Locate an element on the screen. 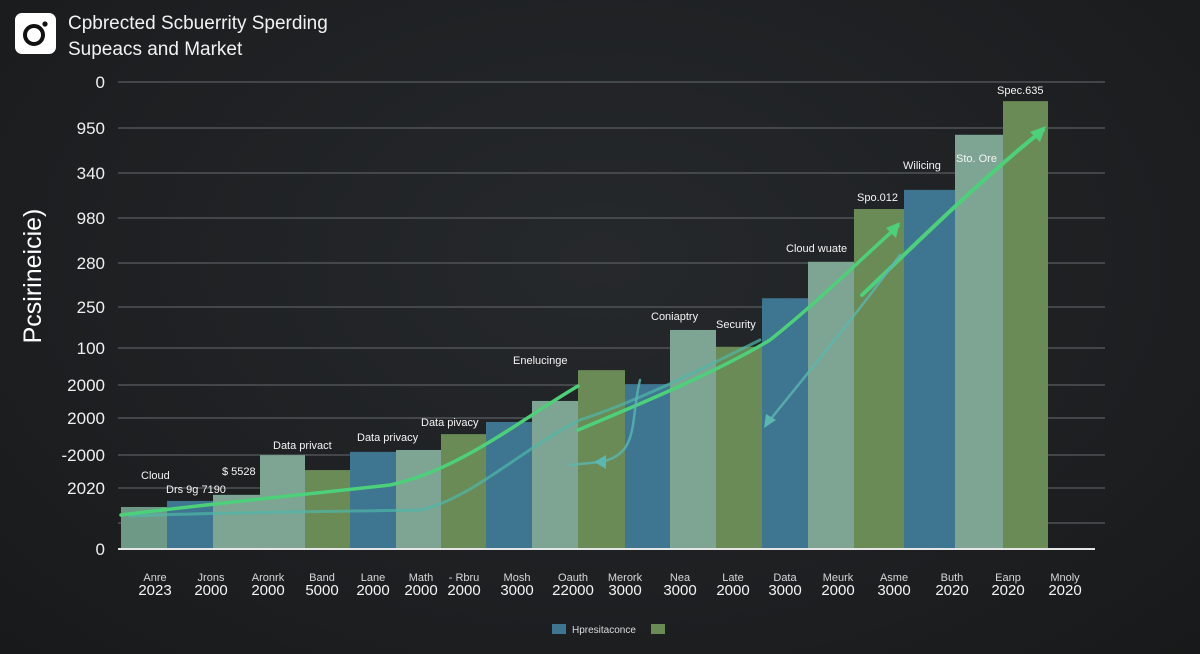 This screenshot has height=654, width=1200. x-value-label: 5000 is located at coordinates (321, 590).